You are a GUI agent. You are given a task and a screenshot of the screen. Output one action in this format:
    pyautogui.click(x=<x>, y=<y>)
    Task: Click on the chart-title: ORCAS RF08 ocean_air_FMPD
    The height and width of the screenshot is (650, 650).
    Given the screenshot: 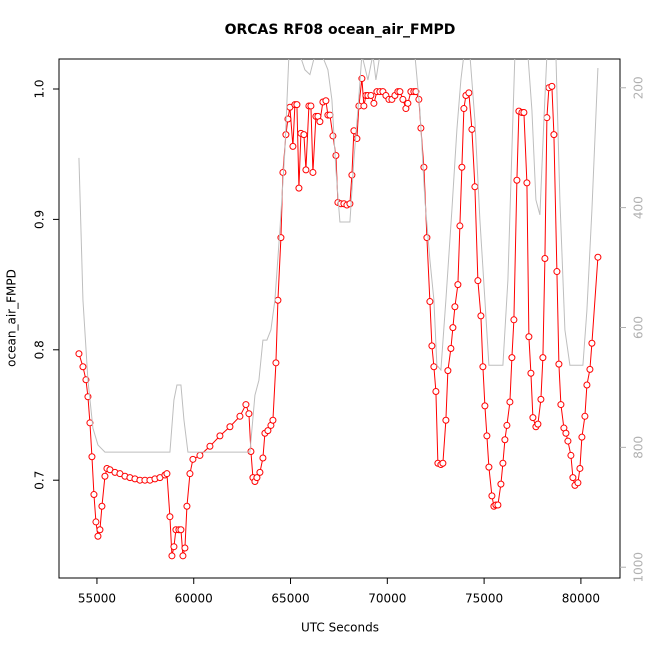 What is the action you would take?
    pyautogui.click(x=340, y=30)
    